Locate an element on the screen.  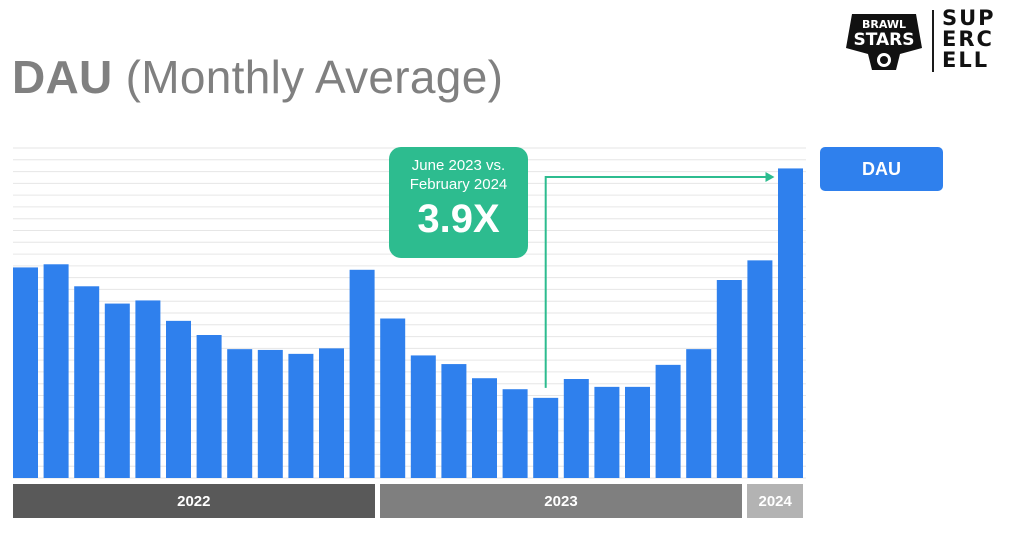
brawl-stars-logo: BRAWL STARS is located at coordinates (884, 42).